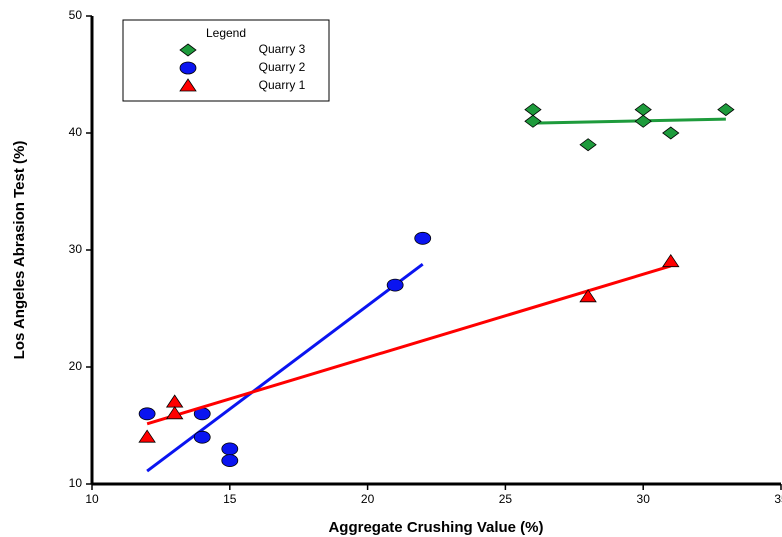 This screenshot has width=782, height=537. What do you see at coordinates (92, 499) in the screenshot?
I see `x-tick-label: 10` at bounding box center [92, 499].